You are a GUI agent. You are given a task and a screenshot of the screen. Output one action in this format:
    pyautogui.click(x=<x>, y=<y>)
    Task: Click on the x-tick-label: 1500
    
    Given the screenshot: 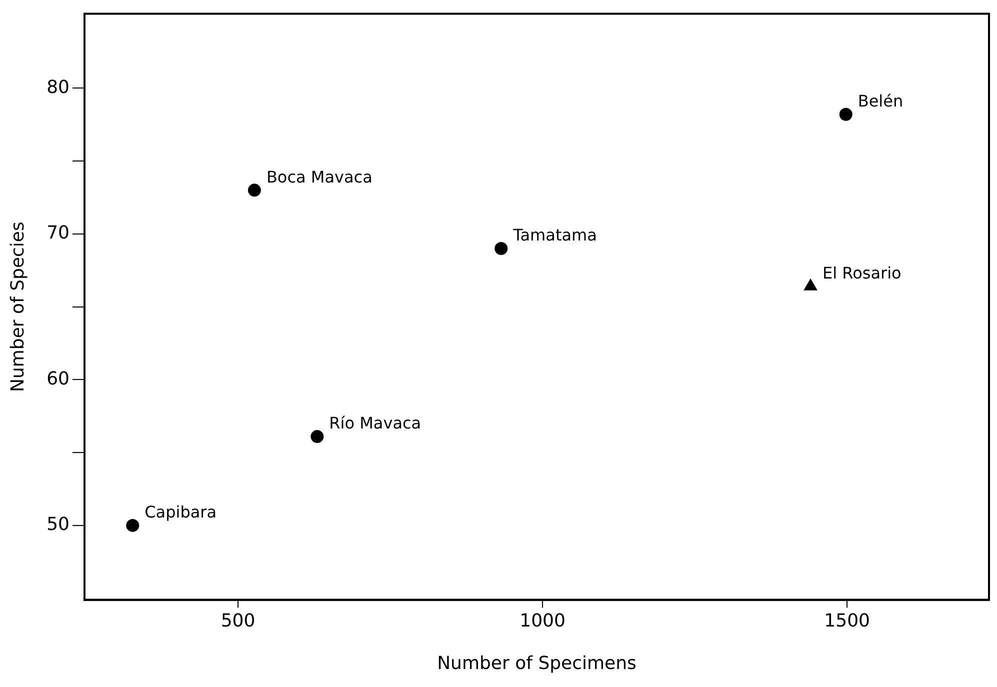 What is the action you would take?
    pyautogui.click(x=847, y=621)
    